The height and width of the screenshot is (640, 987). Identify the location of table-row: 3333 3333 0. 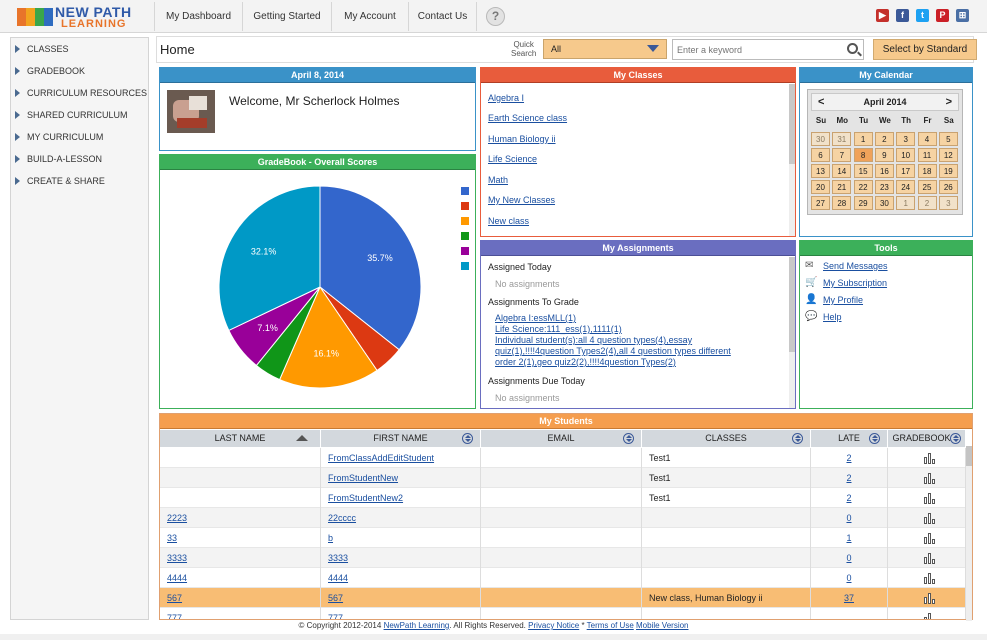
(563, 558).